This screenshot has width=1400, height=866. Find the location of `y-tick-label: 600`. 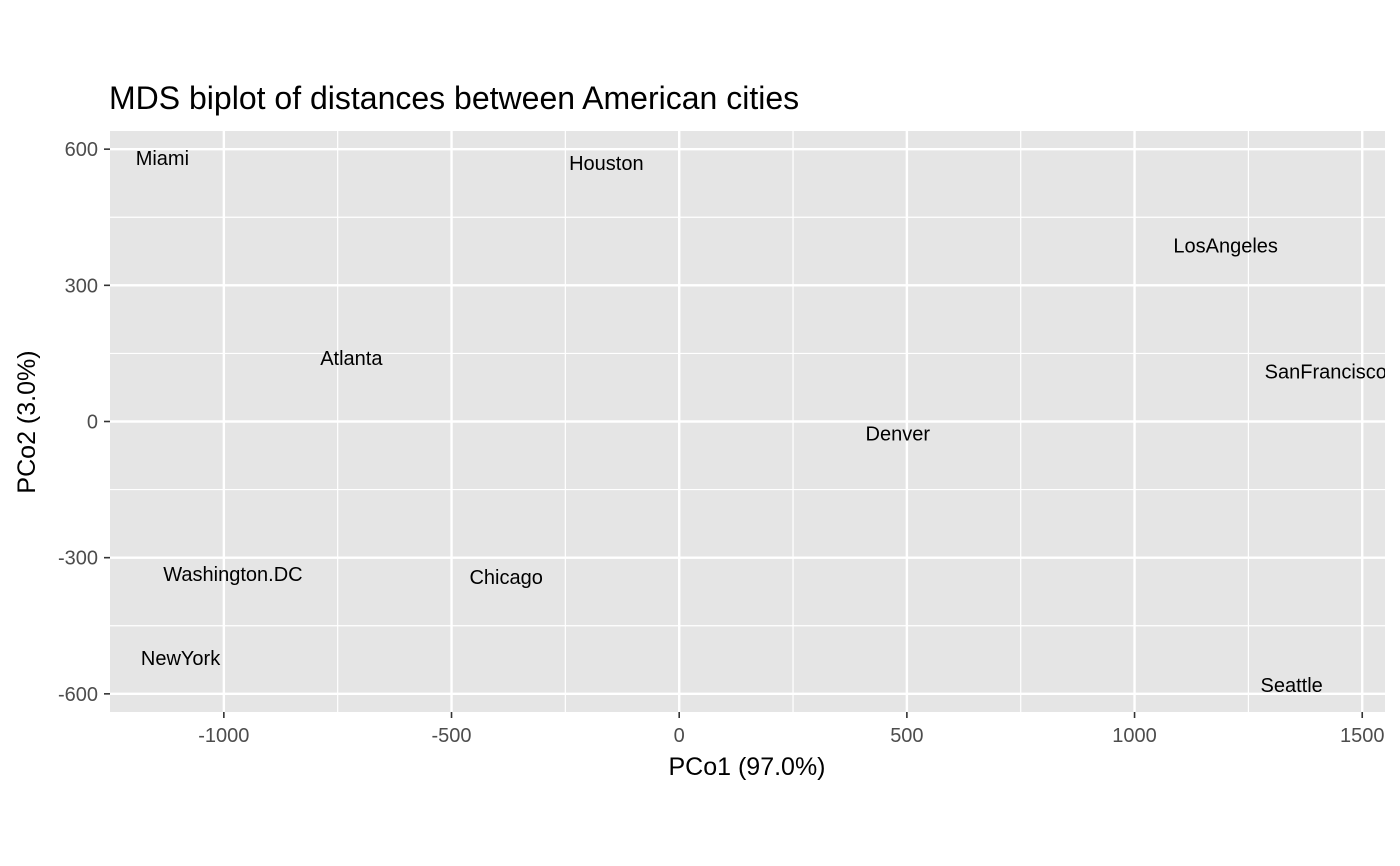

y-tick-label: 600 is located at coordinates (81, 150).